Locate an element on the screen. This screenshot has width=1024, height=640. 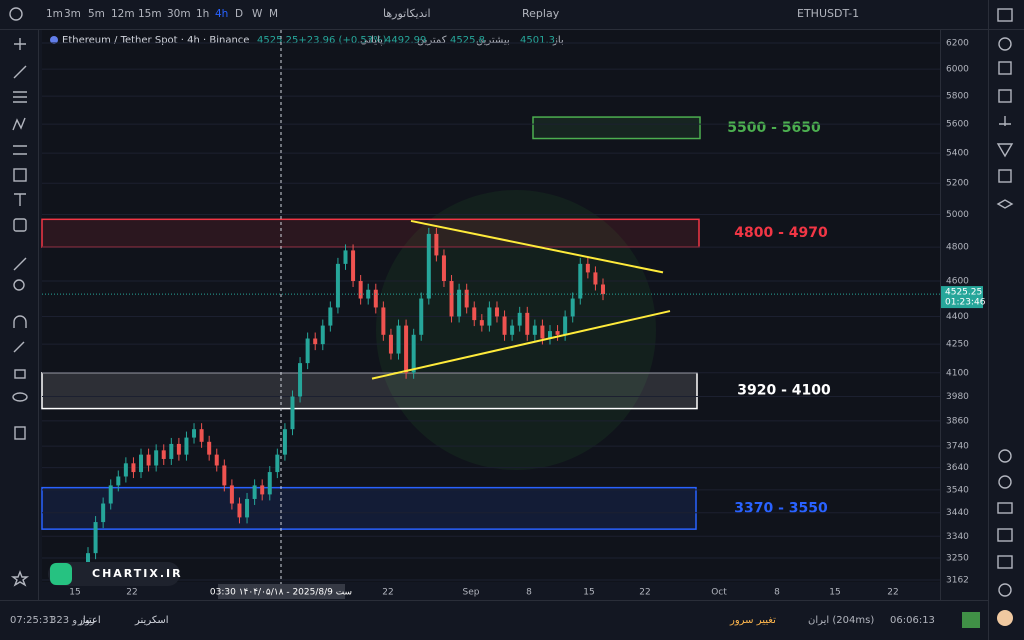
download is located at coordinates (1005, 121).